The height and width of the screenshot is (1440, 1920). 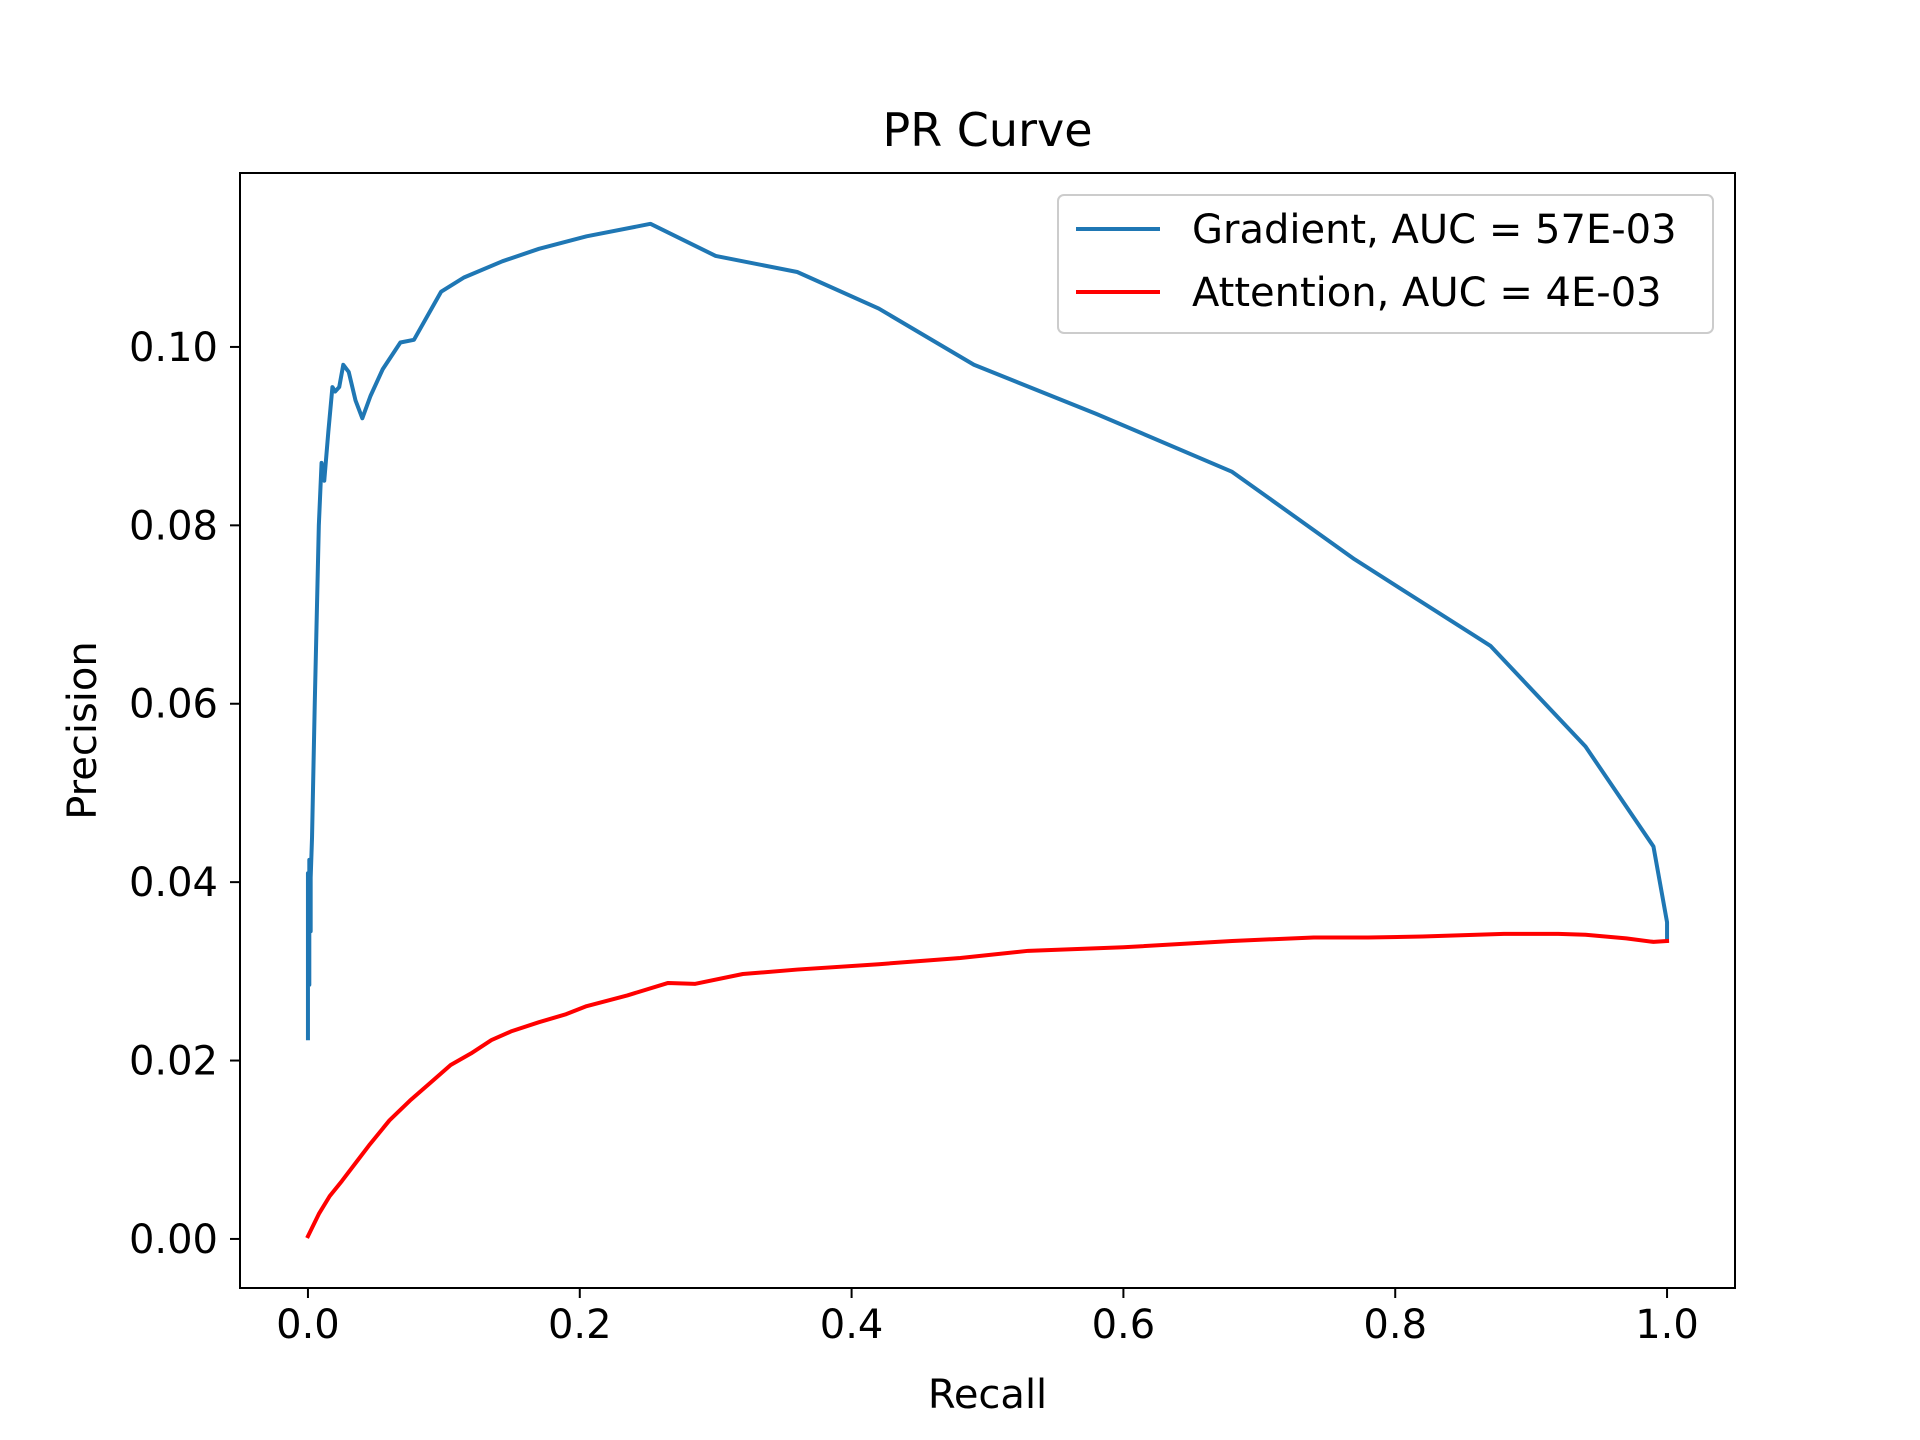 What do you see at coordinates (1667, 1325) in the screenshot?
I see `x-tick-label: 1.0` at bounding box center [1667, 1325].